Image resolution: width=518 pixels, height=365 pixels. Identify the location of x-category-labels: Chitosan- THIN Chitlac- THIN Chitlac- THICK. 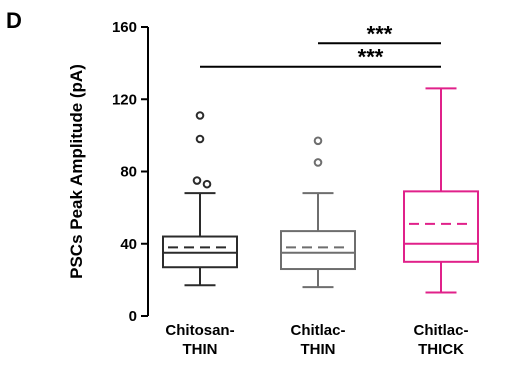
(316, 340).